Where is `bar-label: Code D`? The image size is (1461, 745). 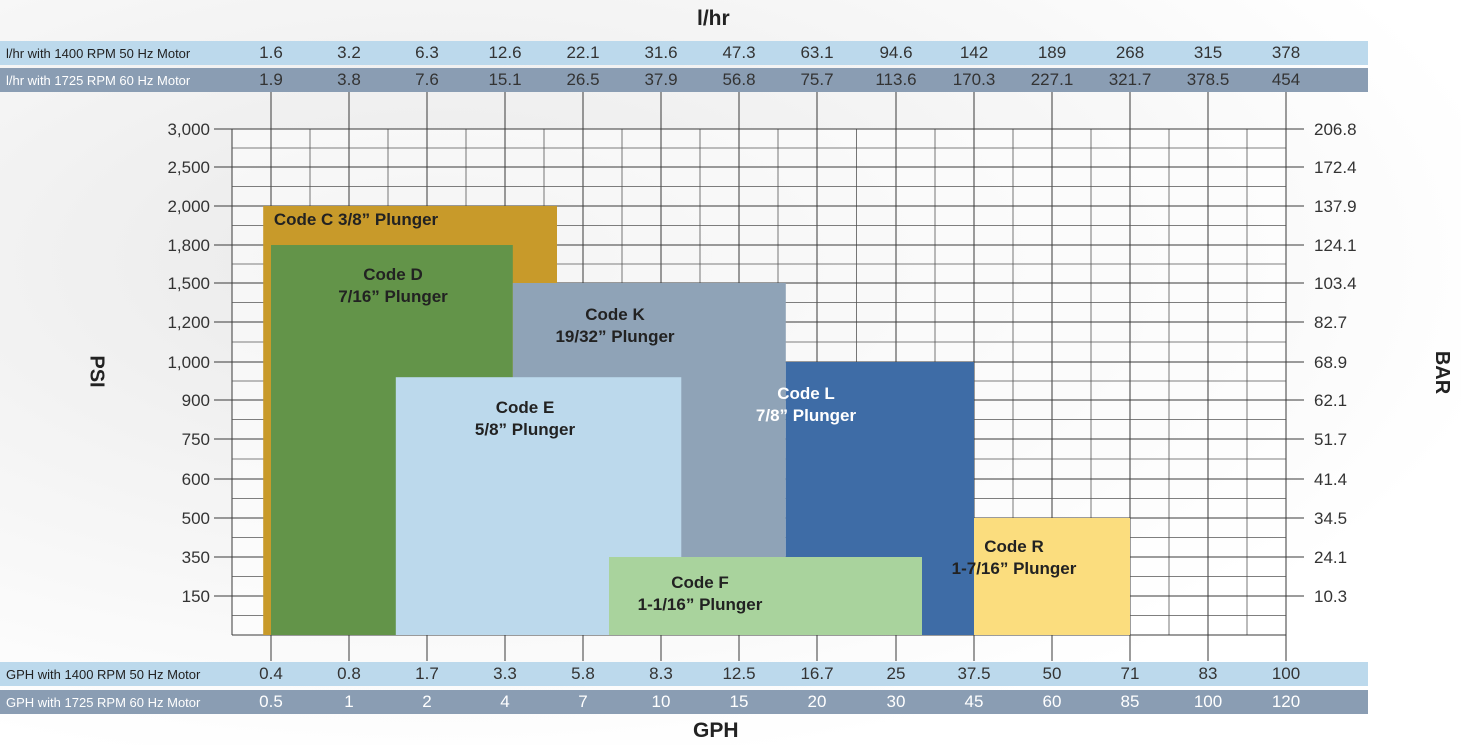 bar-label: Code D is located at coordinates (393, 274).